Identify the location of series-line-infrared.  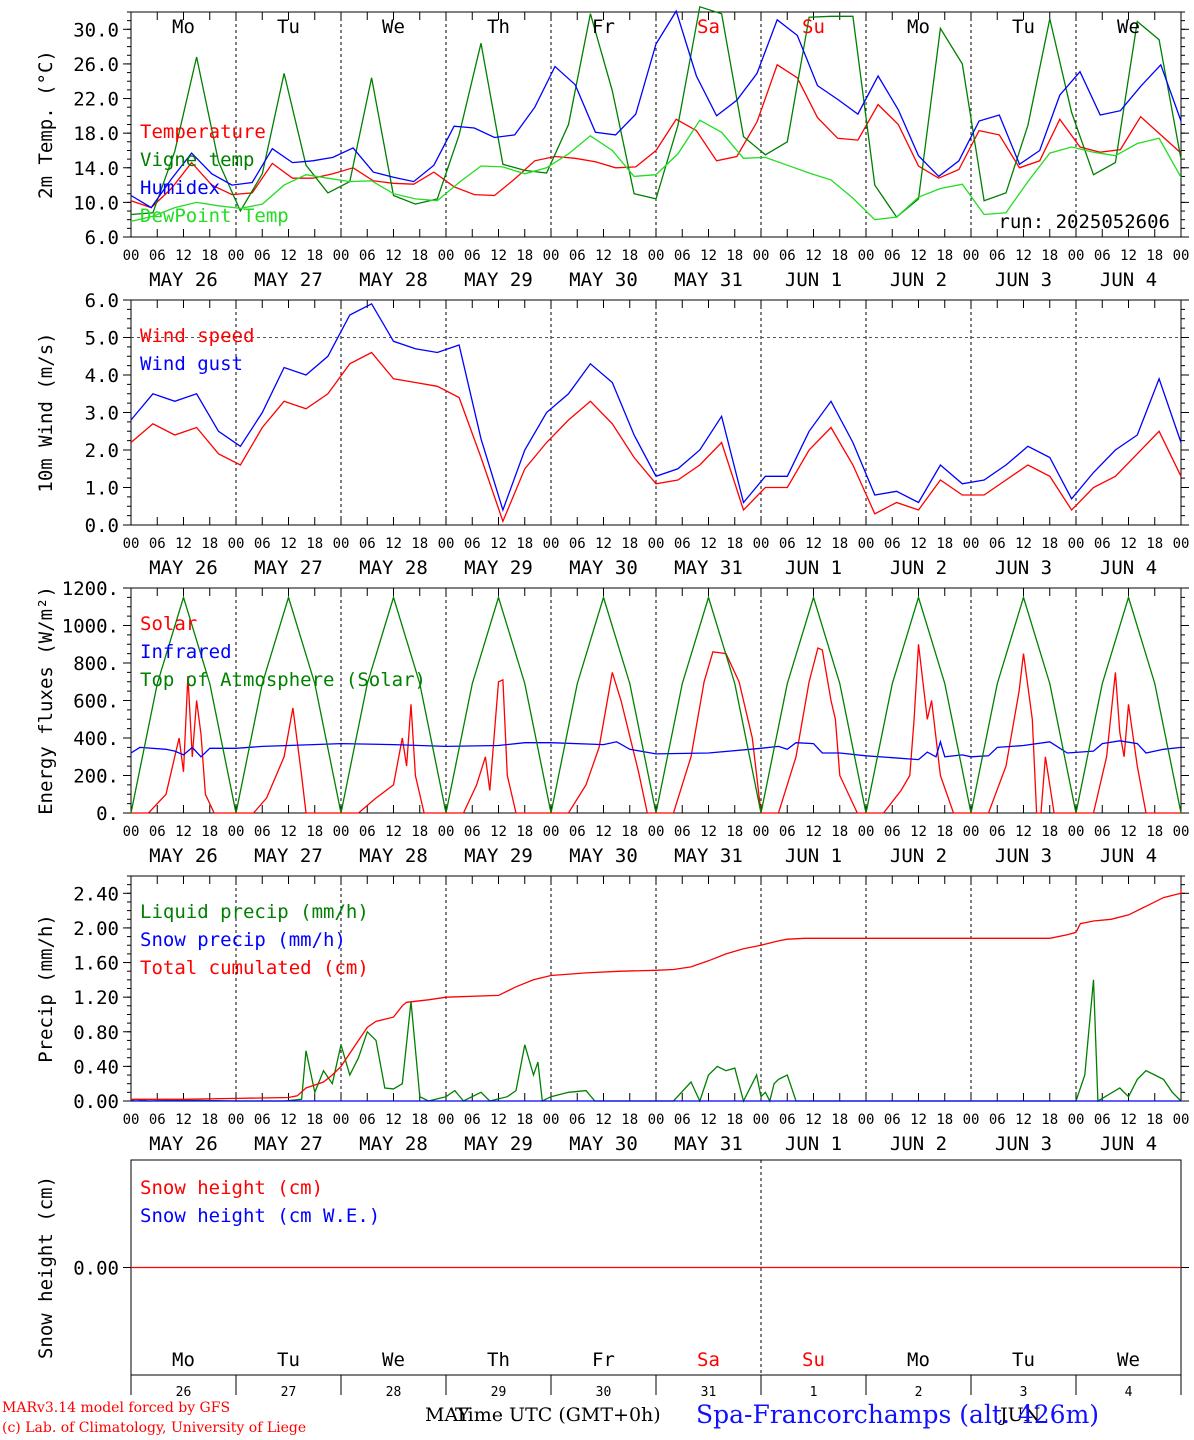
(656, 750).